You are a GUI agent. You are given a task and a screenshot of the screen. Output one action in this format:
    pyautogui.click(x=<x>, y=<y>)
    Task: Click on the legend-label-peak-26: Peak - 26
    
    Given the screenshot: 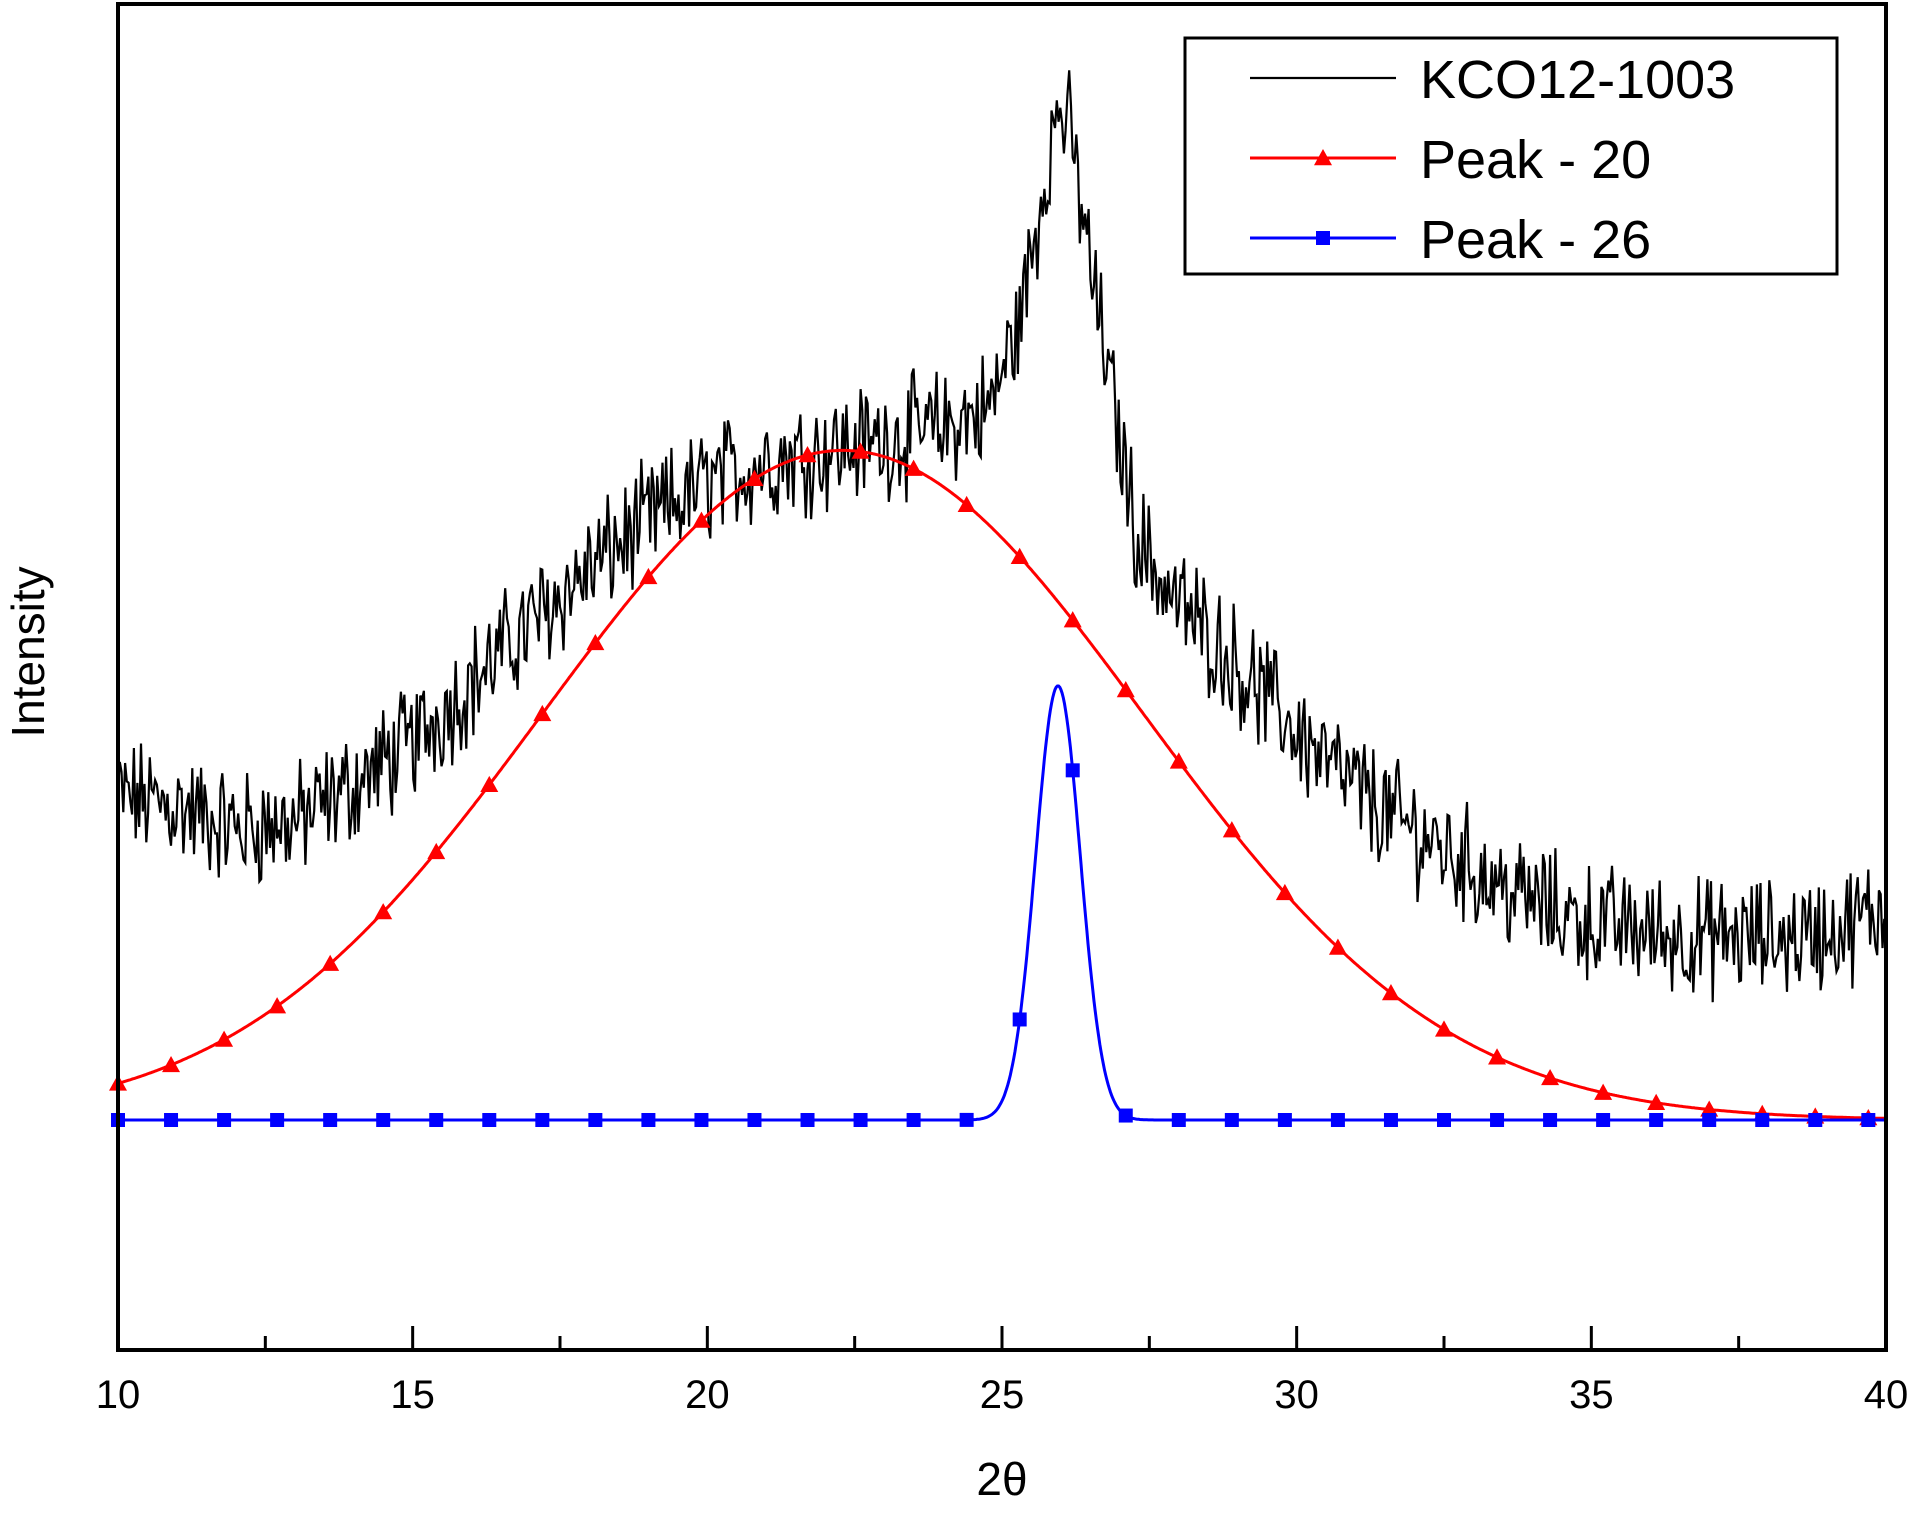 What is the action you would take?
    pyautogui.click(x=1535, y=240)
    